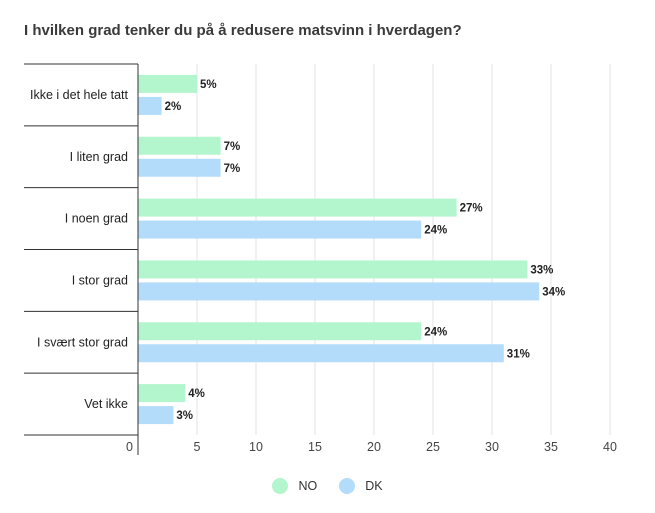  What do you see at coordinates (256, 447) in the screenshot?
I see `x-tick-label: 10` at bounding box center [256, 447].